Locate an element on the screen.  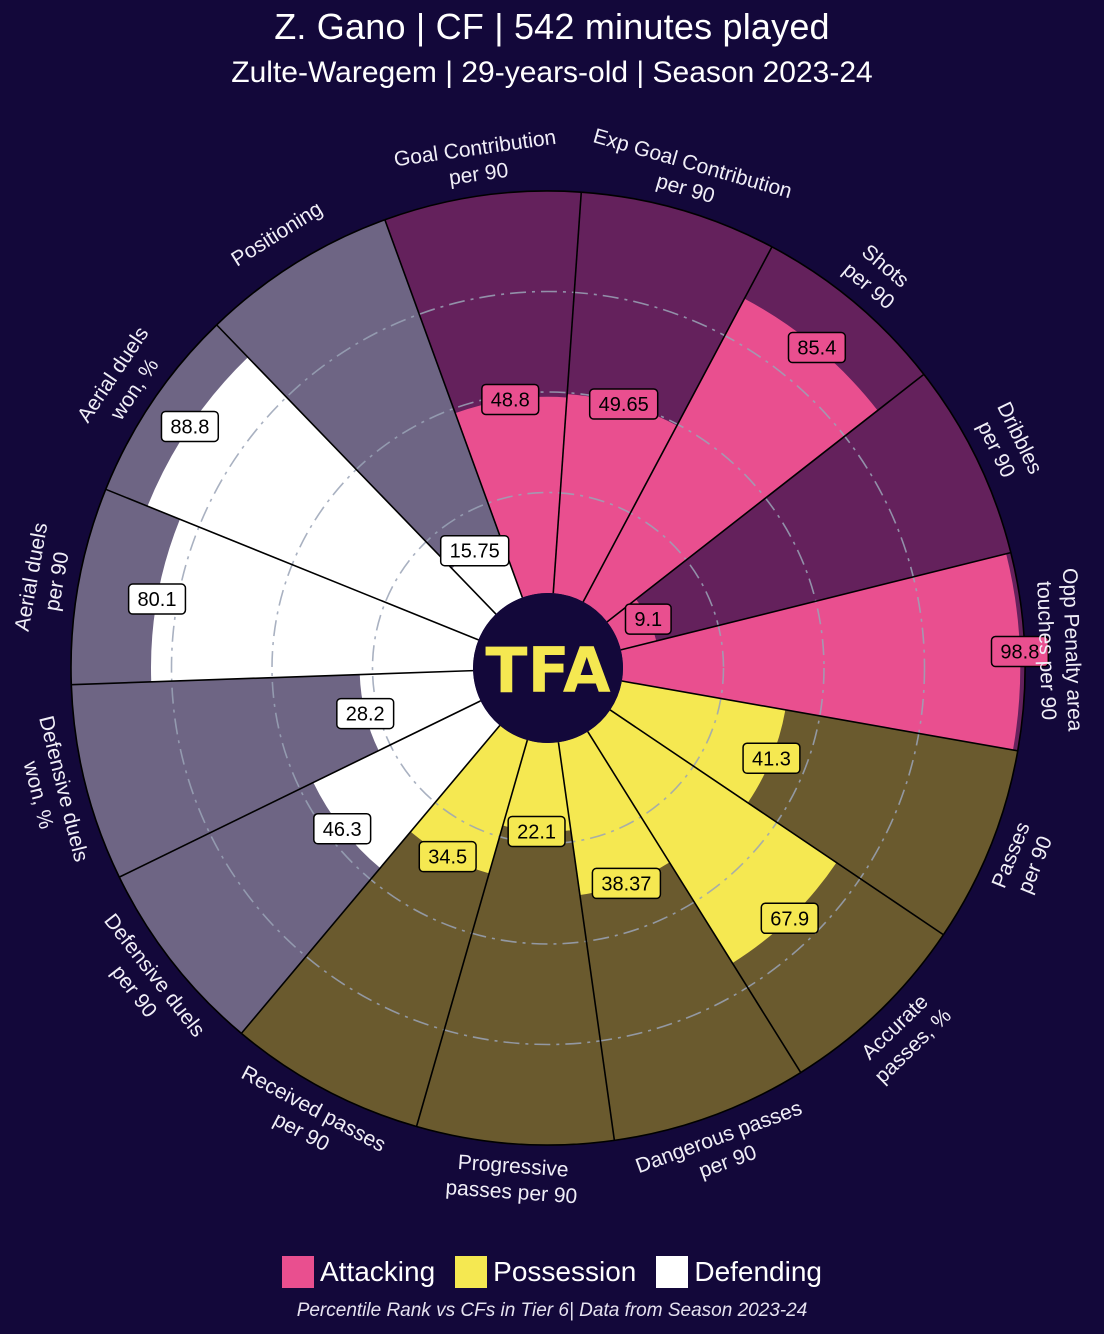
metric-label-line: Opp Penalty area is located at coordinates (1072, 650).